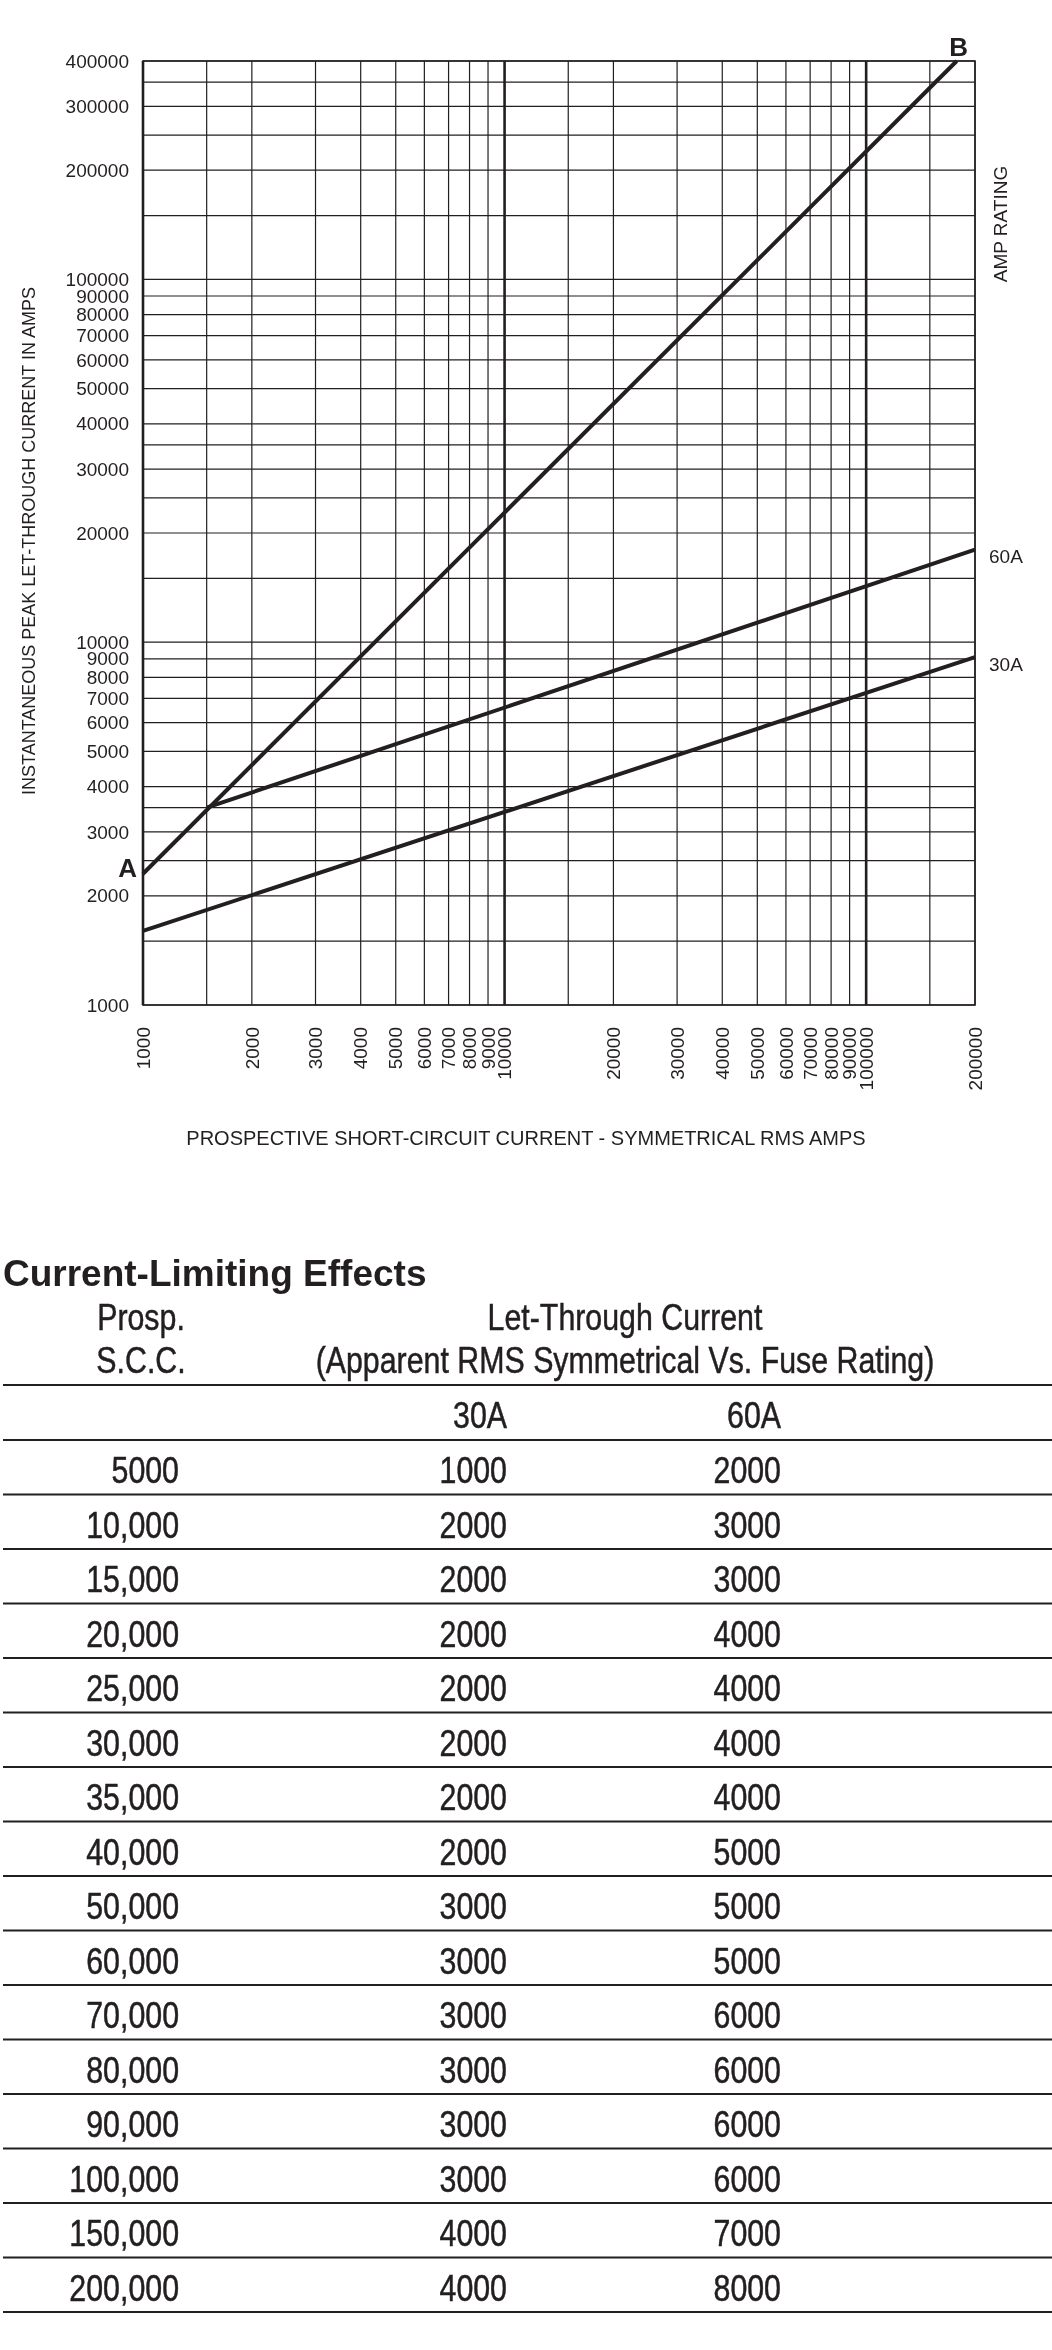 The image size is (1052, 2350). What do you see at coordinates (215, 1273) in the screenshot?
I see `chart-title: Current-Limiting Effects` at bounding box center [215, 1273].